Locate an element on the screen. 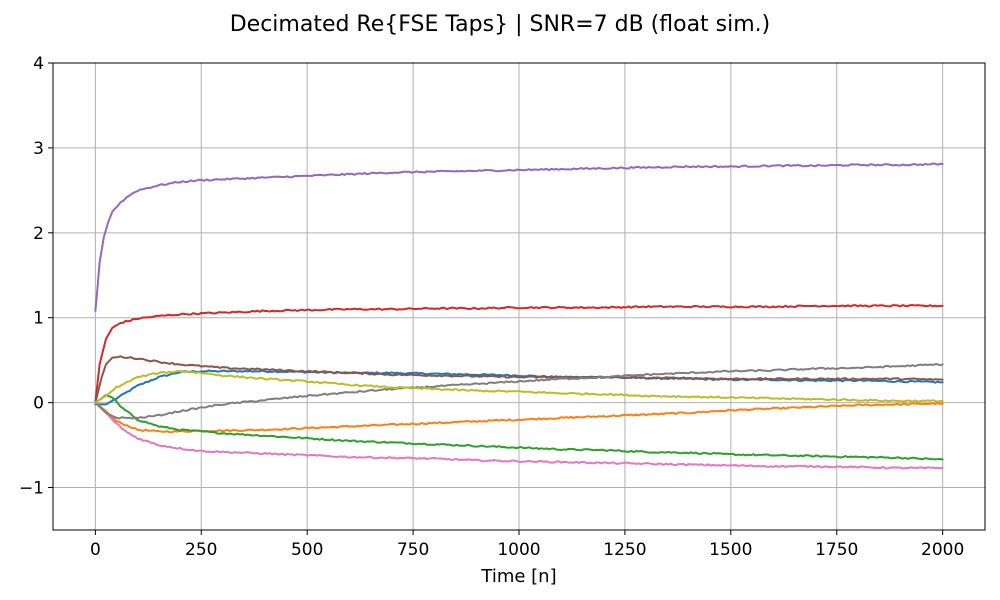 The image size is (1000, 600). x-tick-label: 500 is located at coordinates (307, 550).